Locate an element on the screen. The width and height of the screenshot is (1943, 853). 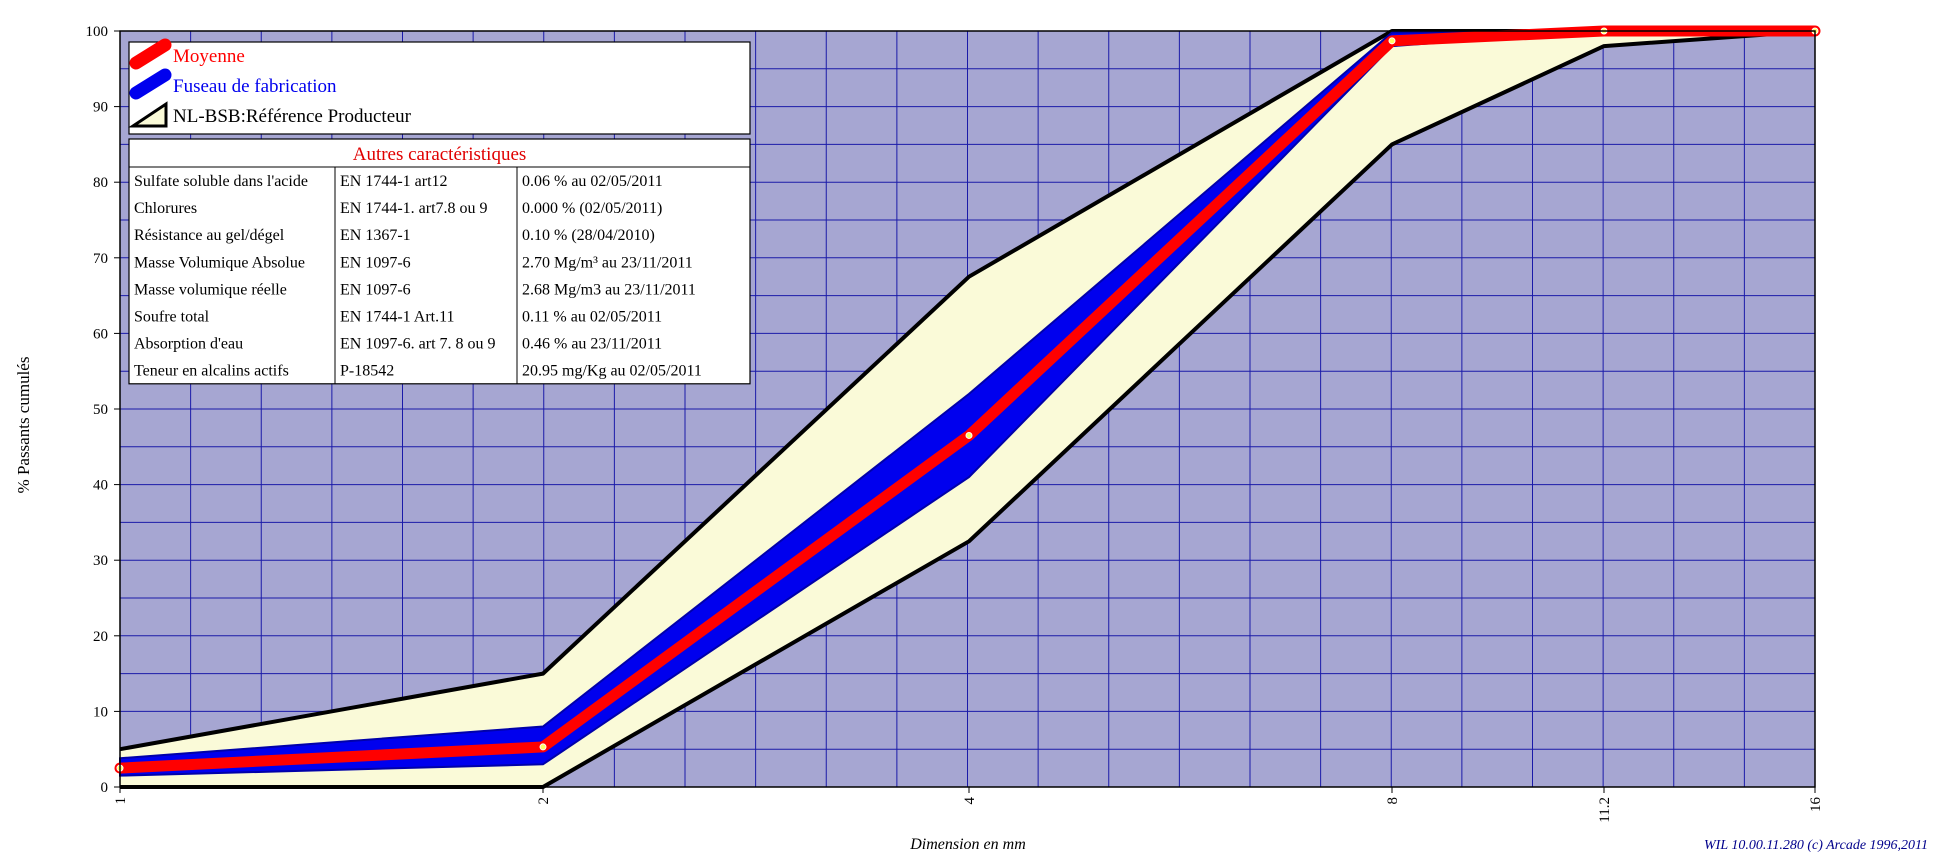
table-cell: Absorption d'eau is located at coordinates (188, 344).